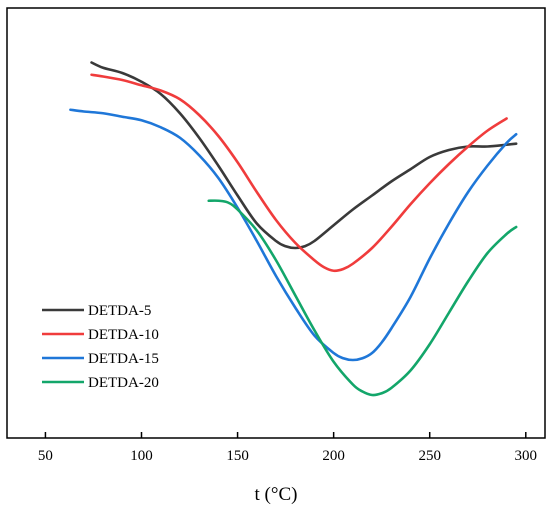 Image resolution: width=550 pixels, height=508 pixels. Describe the element at coordinates (237, 456) in the screenshot. I see `x-tick-label: 150` at that location.